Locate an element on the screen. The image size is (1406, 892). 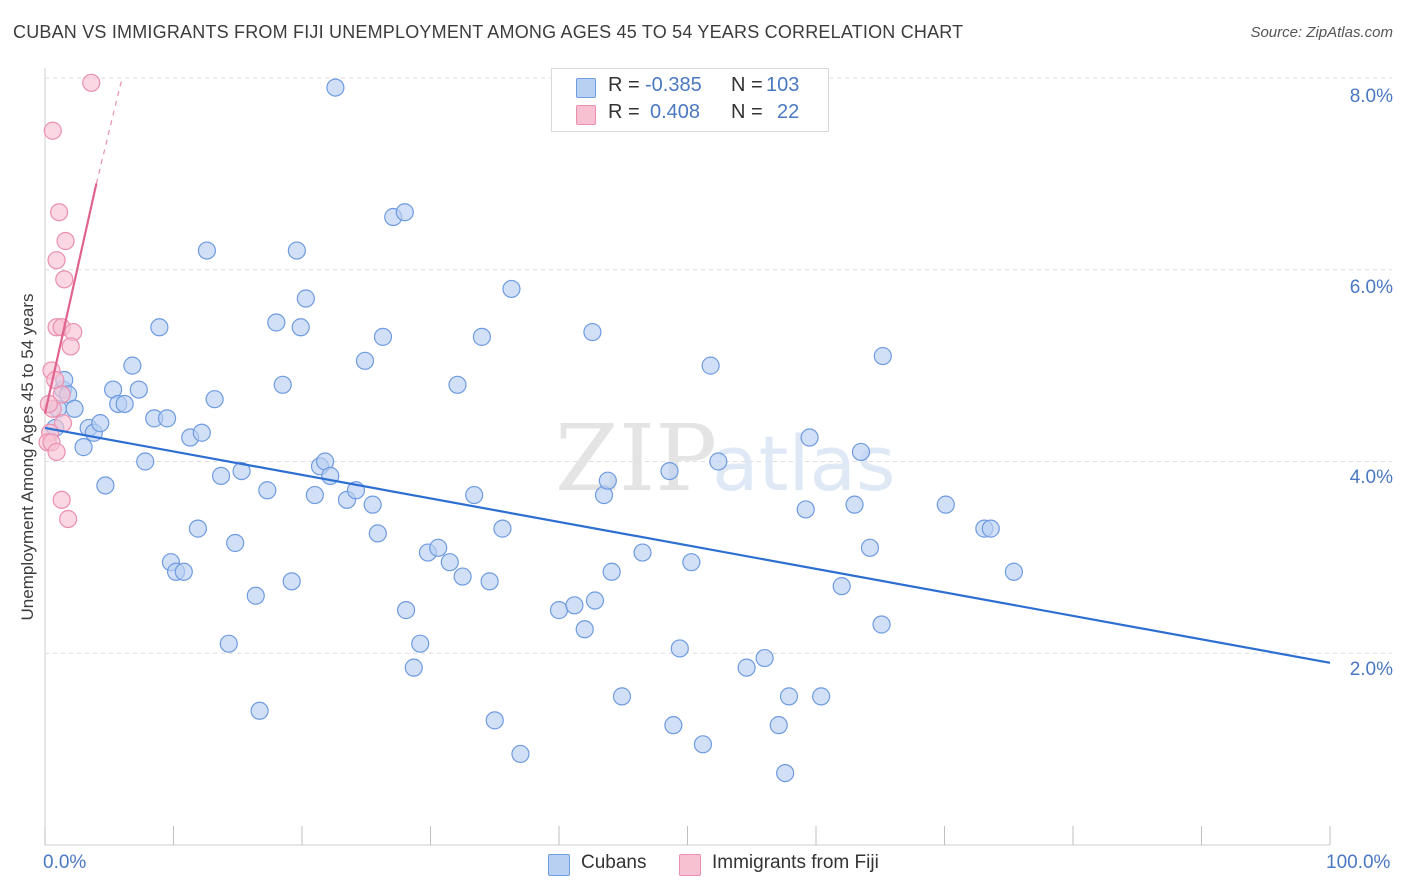
x-tick-label-0: 0.0% is located at coordinates (65, 862).